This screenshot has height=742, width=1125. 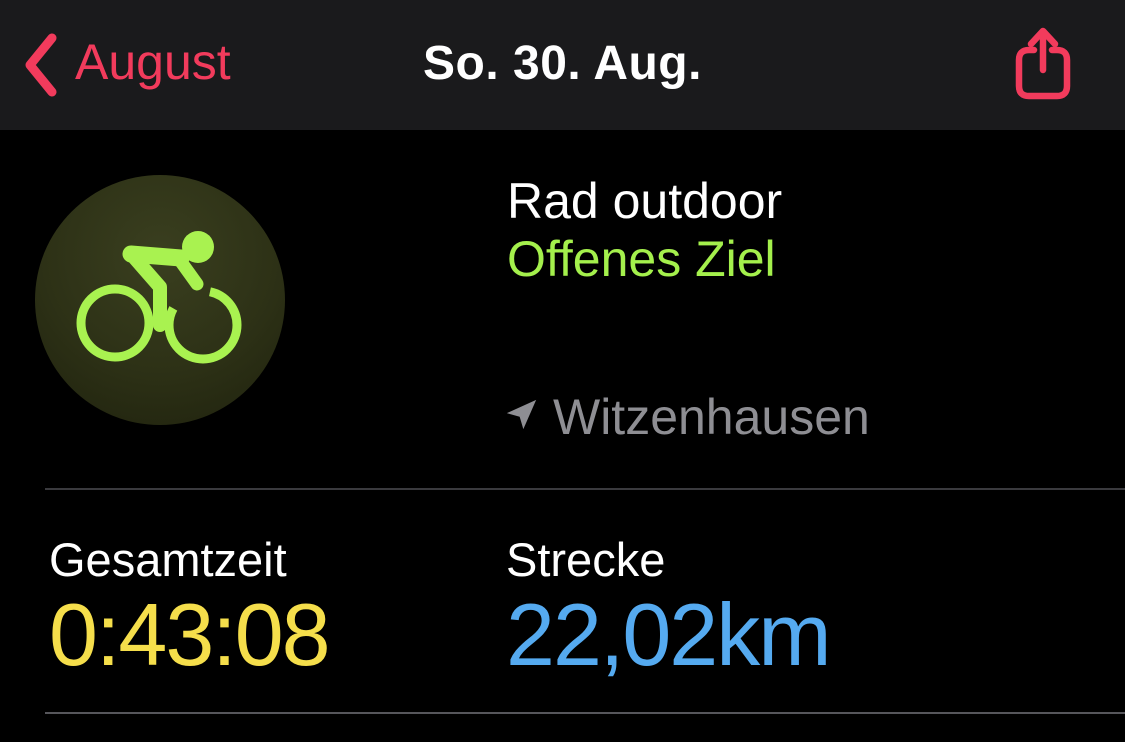 I want to click on back-button-label: August, so click(x=153, y=62).